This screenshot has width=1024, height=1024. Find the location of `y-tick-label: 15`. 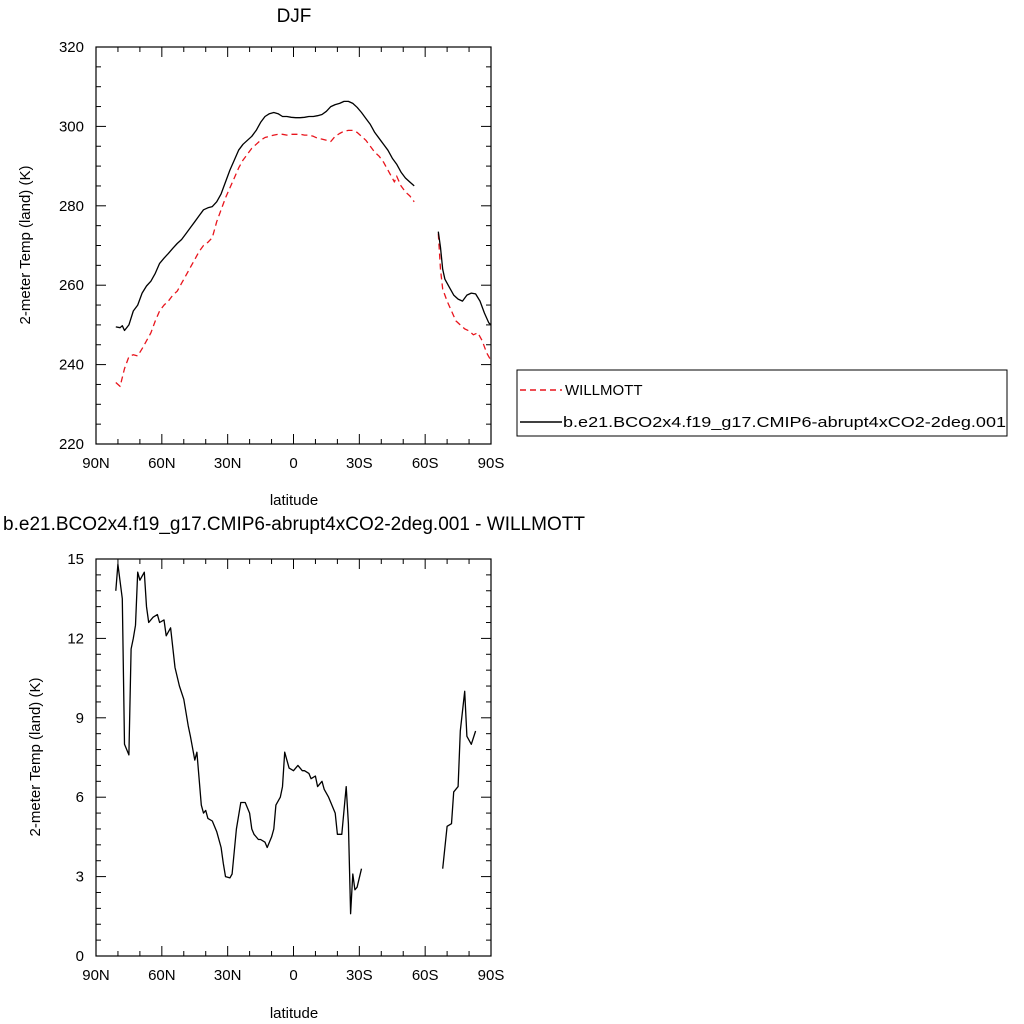

y-tick-label: 15 is located at coordinates (75, 559).